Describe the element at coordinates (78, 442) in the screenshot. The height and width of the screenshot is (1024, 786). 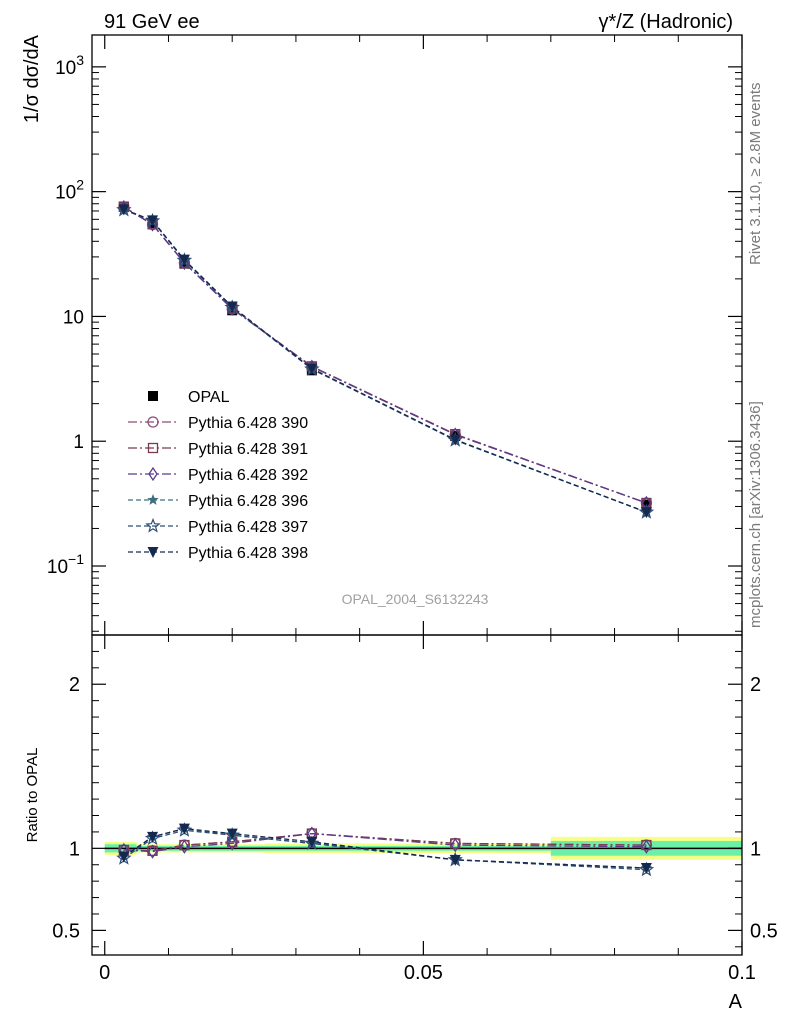
I see `y-tick-label: 1` at that location.